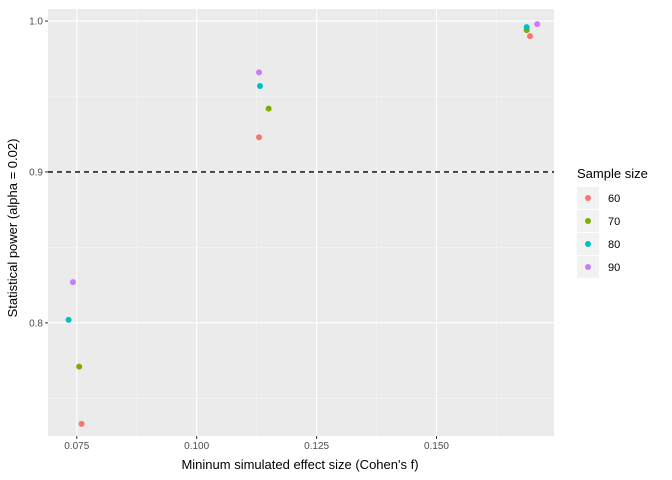 This screenshot has height=480, width=672. Describe the element at coordinates (316, 446) in the screenshot. I see `x-tick-label: 0.125` at that location.